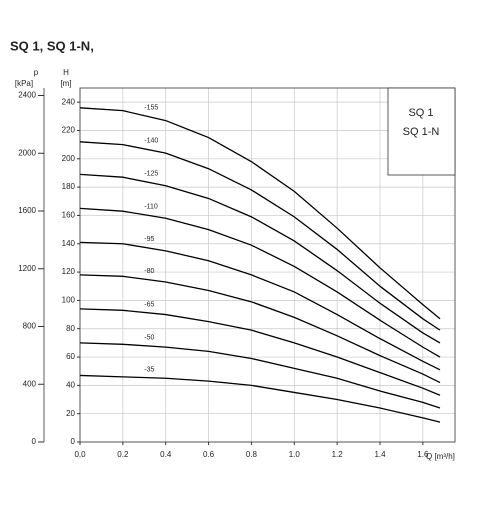  Describe the element at coordinates (69, 215) in the screenshot. I see `y-tick-label: 160` at that location.